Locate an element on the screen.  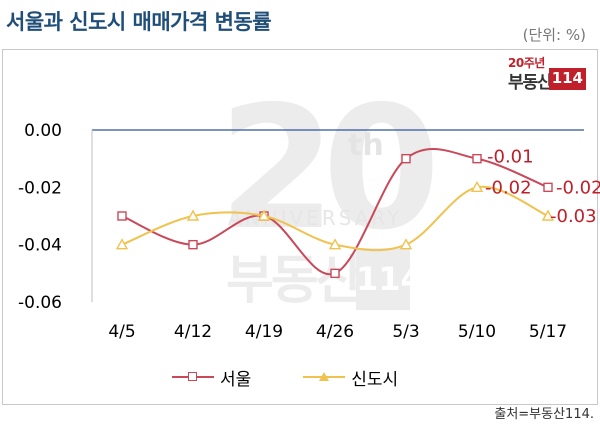
y-tick-label: -0.06 is located at coordinates (40, 303).